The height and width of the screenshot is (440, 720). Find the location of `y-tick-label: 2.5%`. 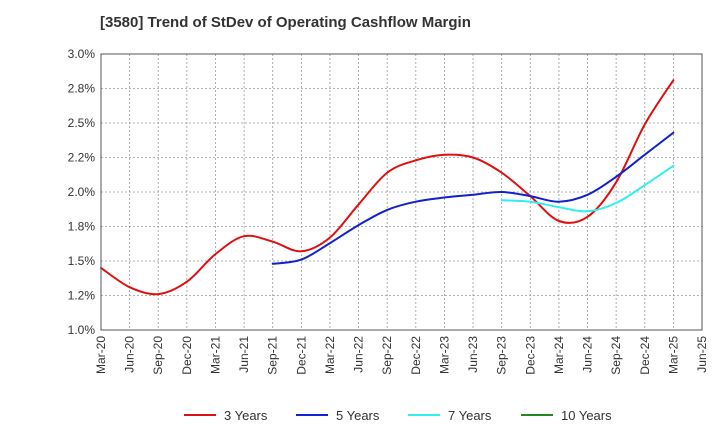

y-tick-label: 2.5% is located at coordinates (82, 123).